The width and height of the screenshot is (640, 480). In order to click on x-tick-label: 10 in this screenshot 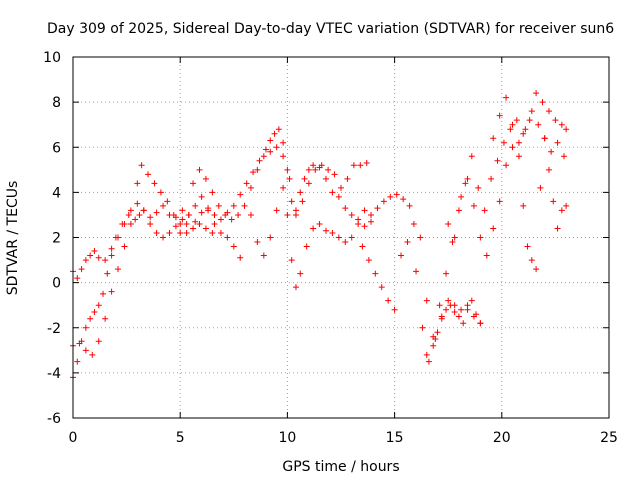, I will do `click(287, 438)`.